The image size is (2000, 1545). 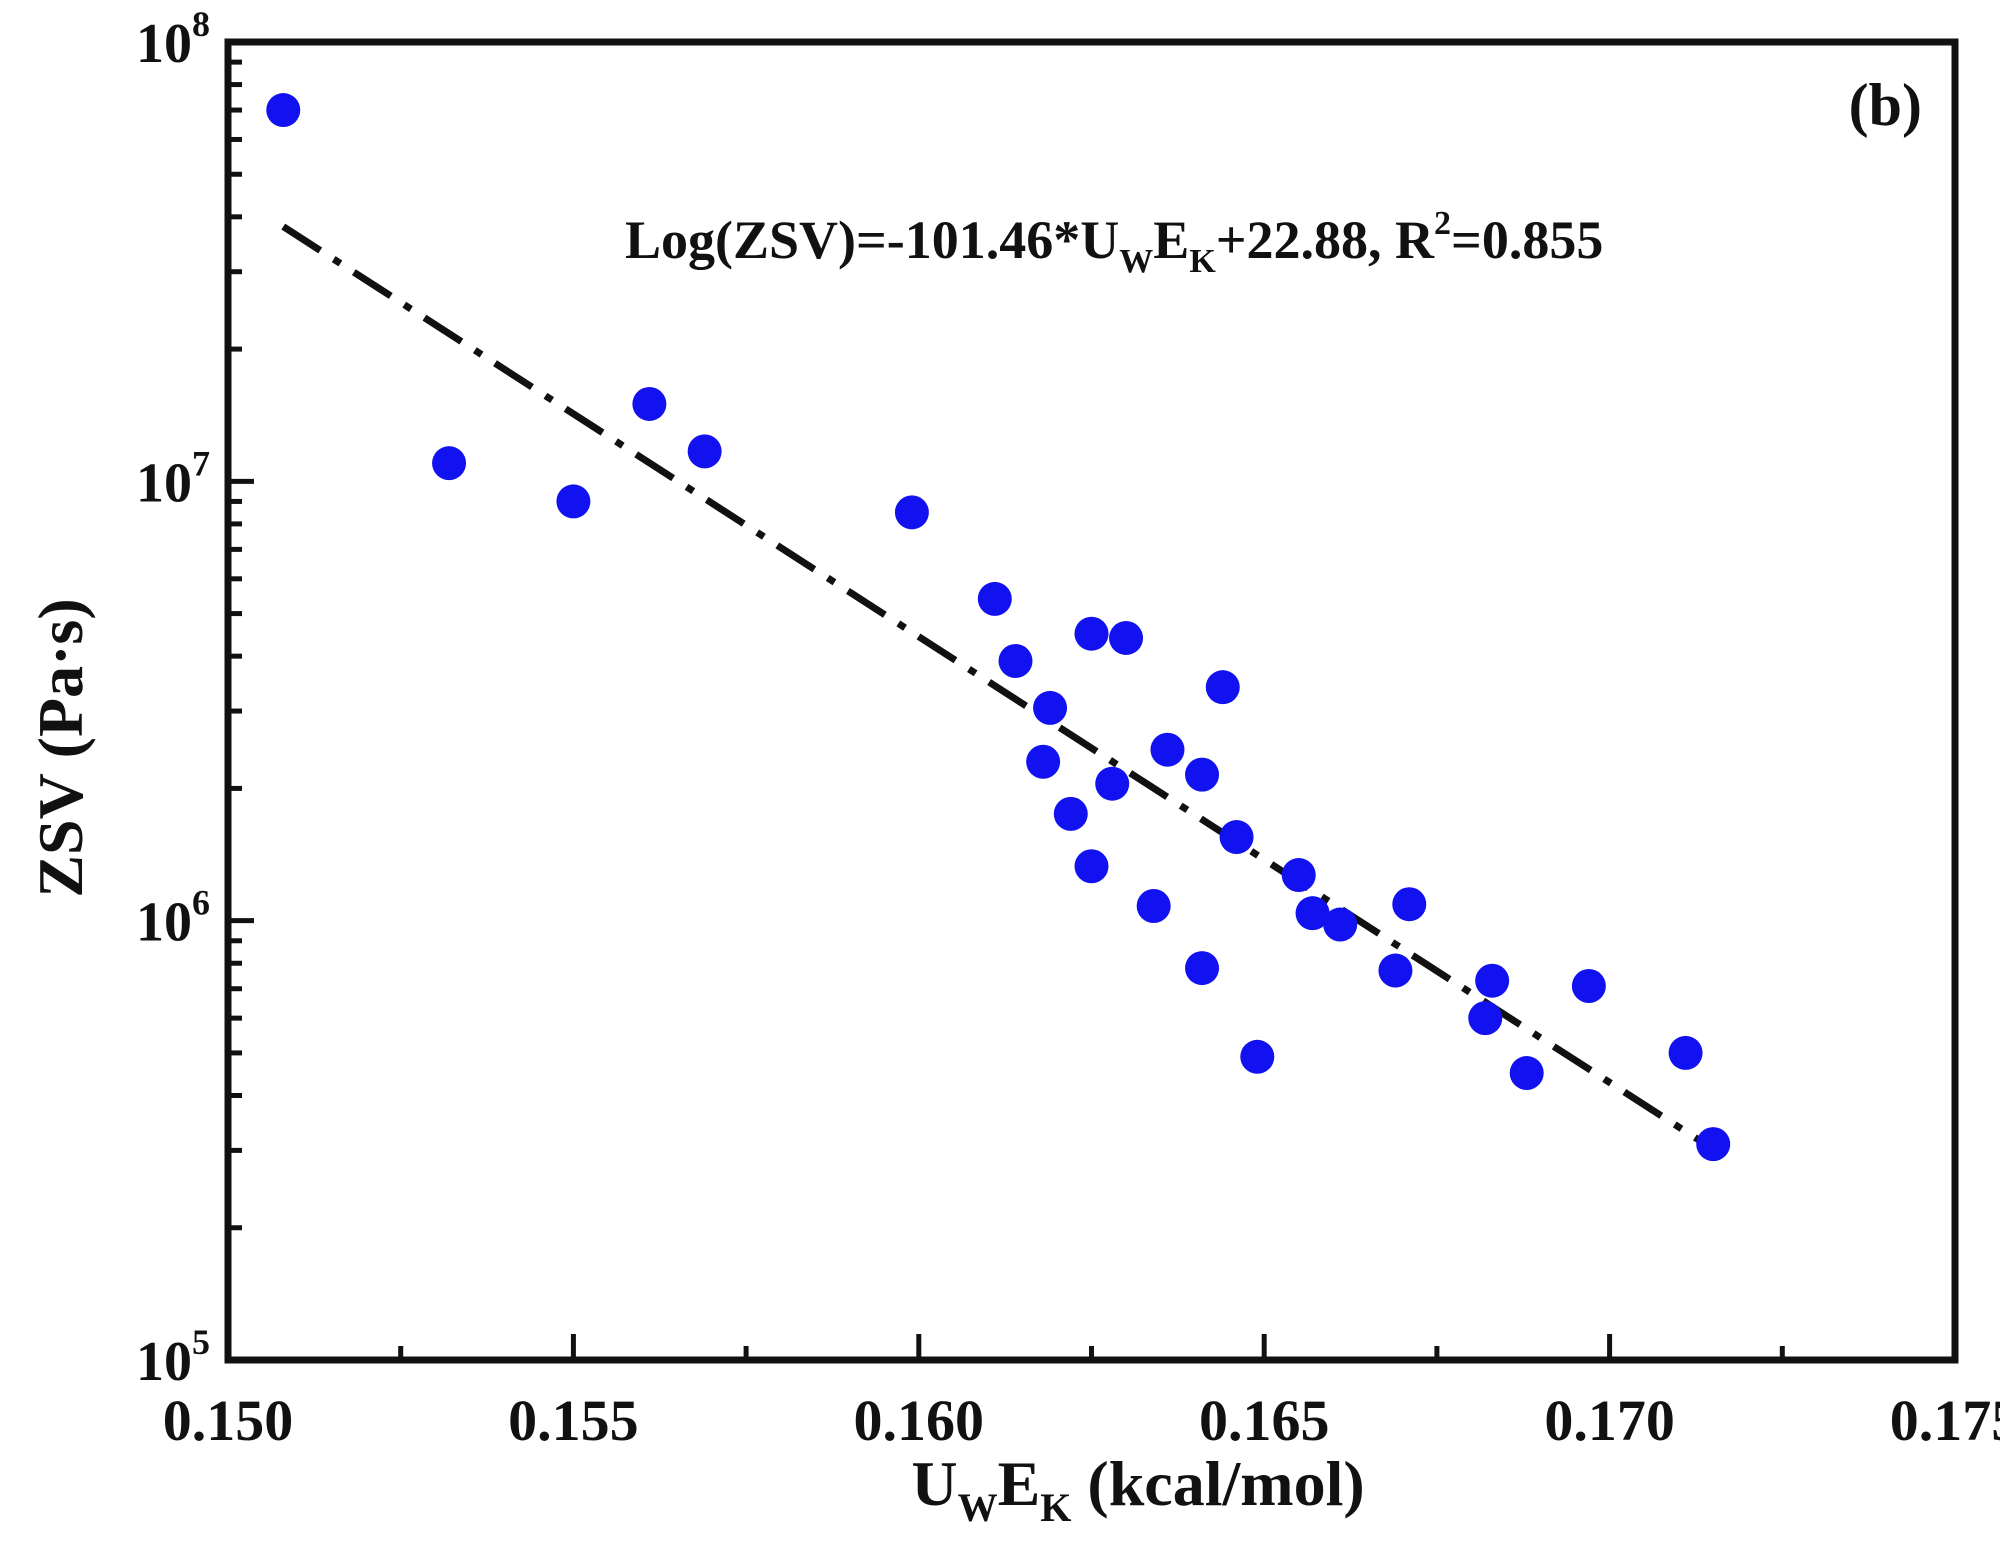 What do you see at coordinates (1609, 1420) in the screenshot?
I see `x-tick-label: 0.170` at bounding box center [1609, 1420].